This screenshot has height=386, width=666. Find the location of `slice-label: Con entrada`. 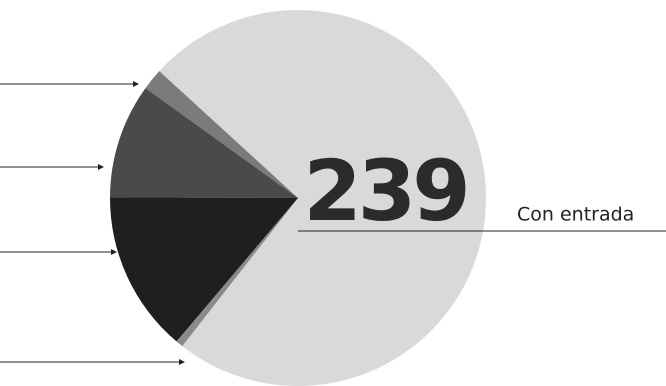

slice-label: Con entrada is located at coordinates (575, 215).